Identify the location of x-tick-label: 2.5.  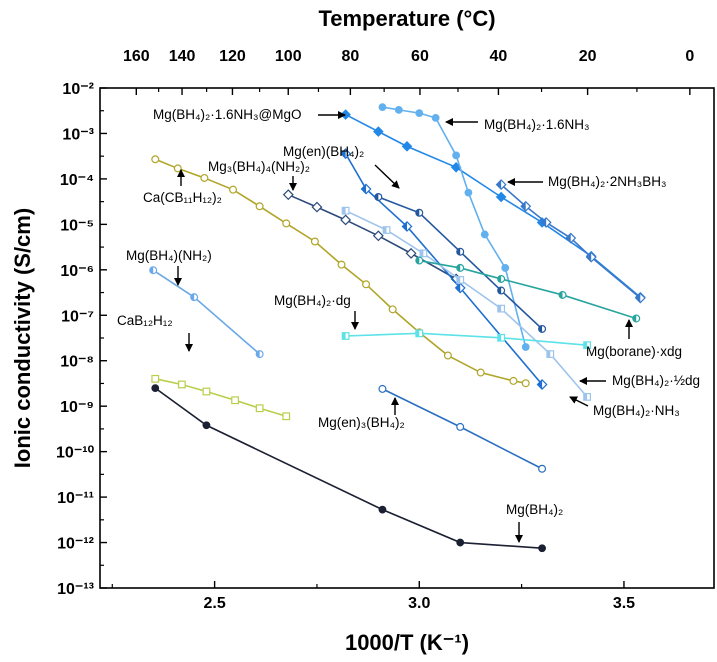
(214, 603).